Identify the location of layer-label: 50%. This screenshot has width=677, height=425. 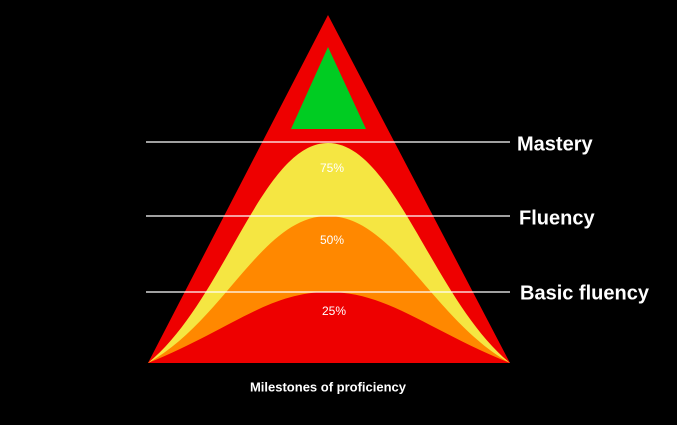
(332, 240).